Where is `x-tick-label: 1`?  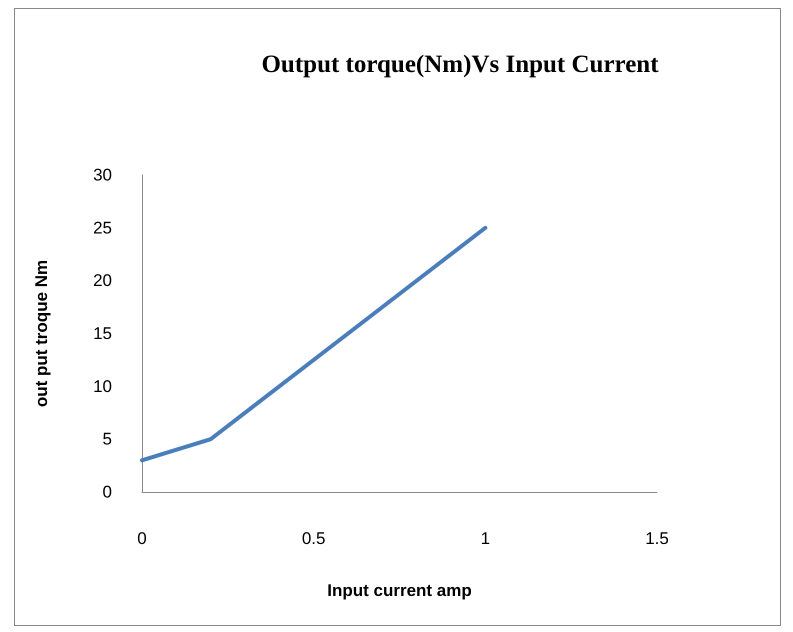
x-tick-label: 1 is located at coordinates (485, 538).